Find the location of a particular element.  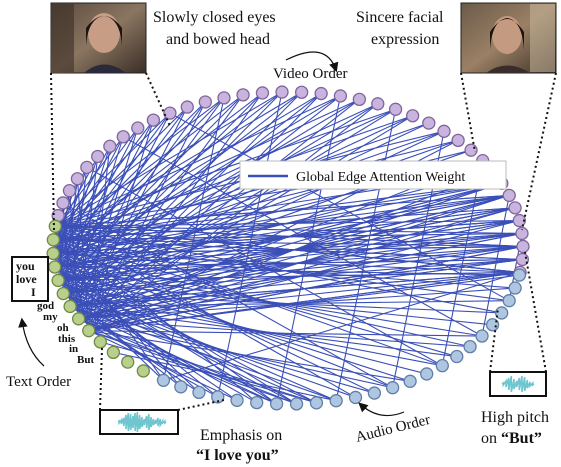

text-order-arrow is located at coordinates (31, 342).